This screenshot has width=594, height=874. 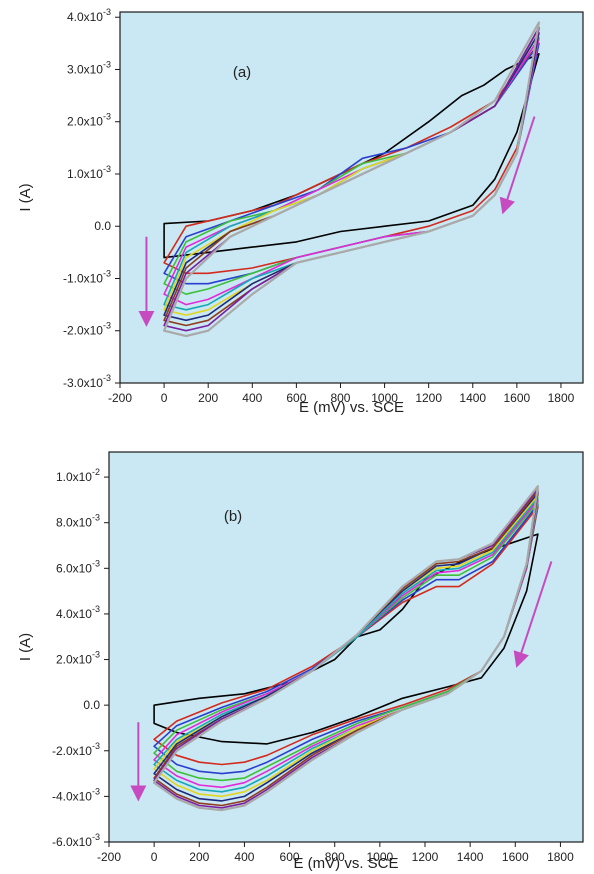 I want to click on panel-a-y-tick-label: 2.0x10⁻³, so click(x=89, y=120).